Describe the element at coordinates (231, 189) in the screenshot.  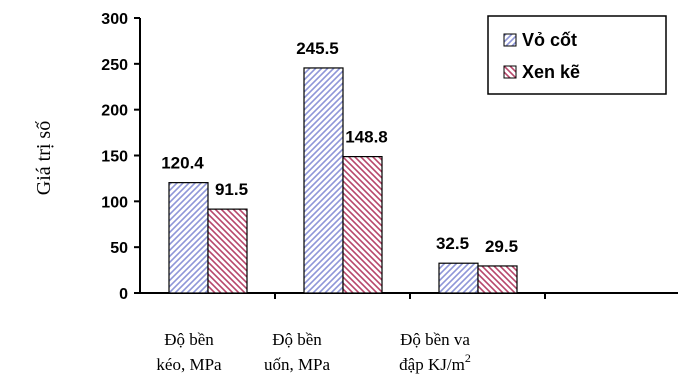
I see `data-label: 91.5` at that location.